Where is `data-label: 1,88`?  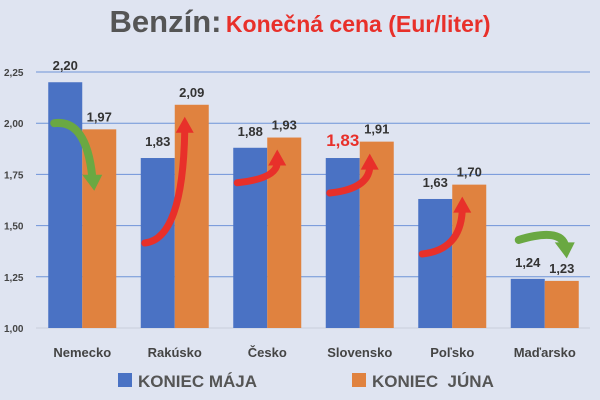
data-label: 1,88 is located at coordinates (250, 131).